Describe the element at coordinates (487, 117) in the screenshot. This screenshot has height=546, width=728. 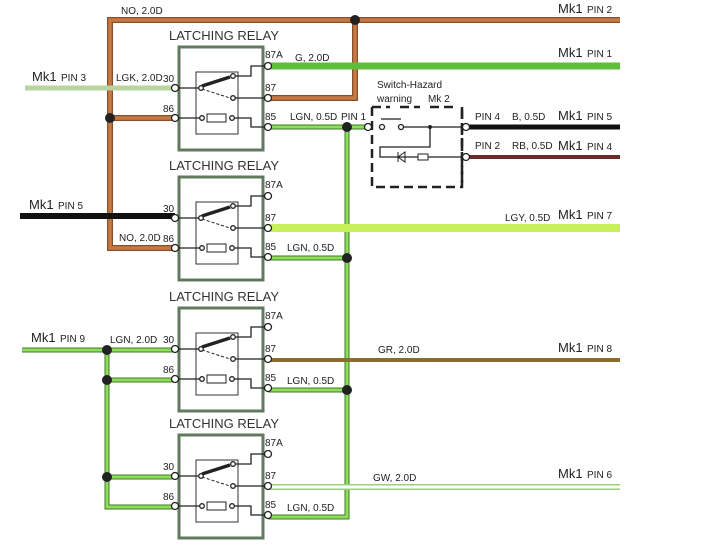
I see `label-sw-pin4: PIN 4` at that location.